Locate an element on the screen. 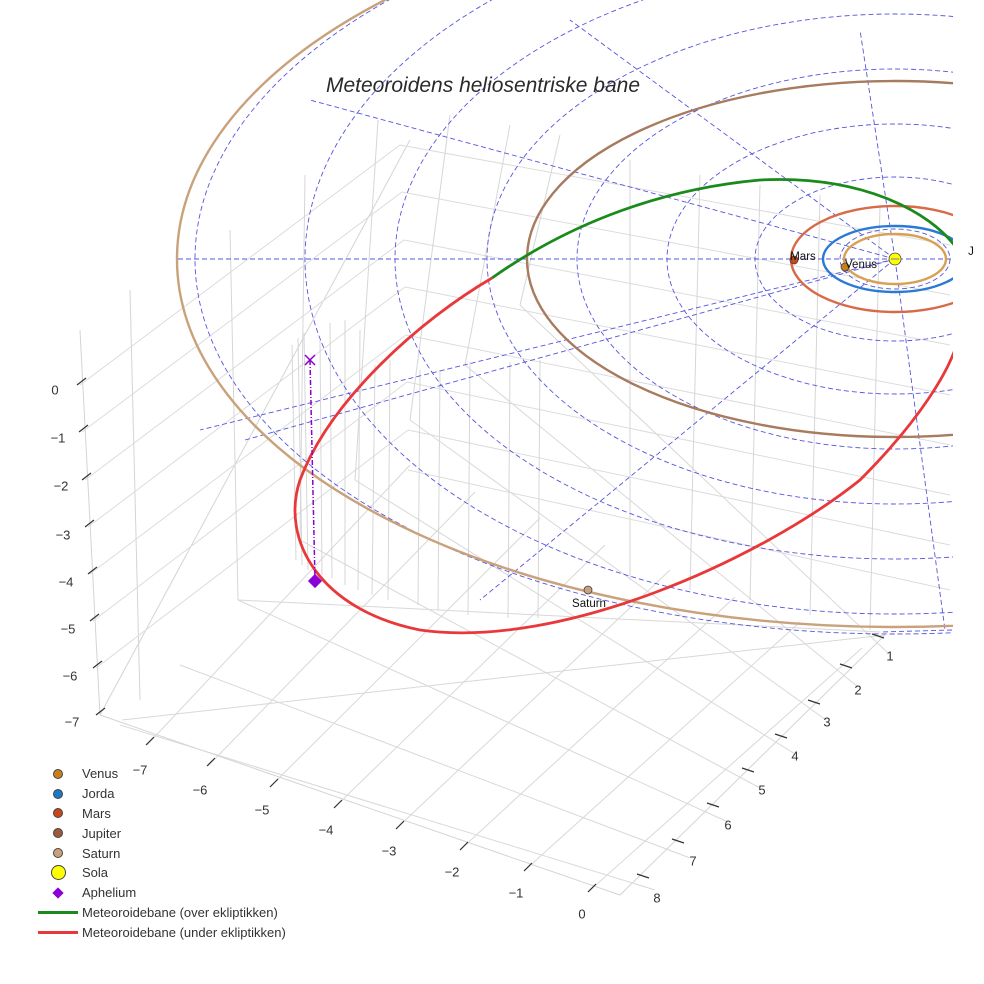 This screenshot has width=984, height=984. y-tick-label: 3 is located at coordinates (827, 722).